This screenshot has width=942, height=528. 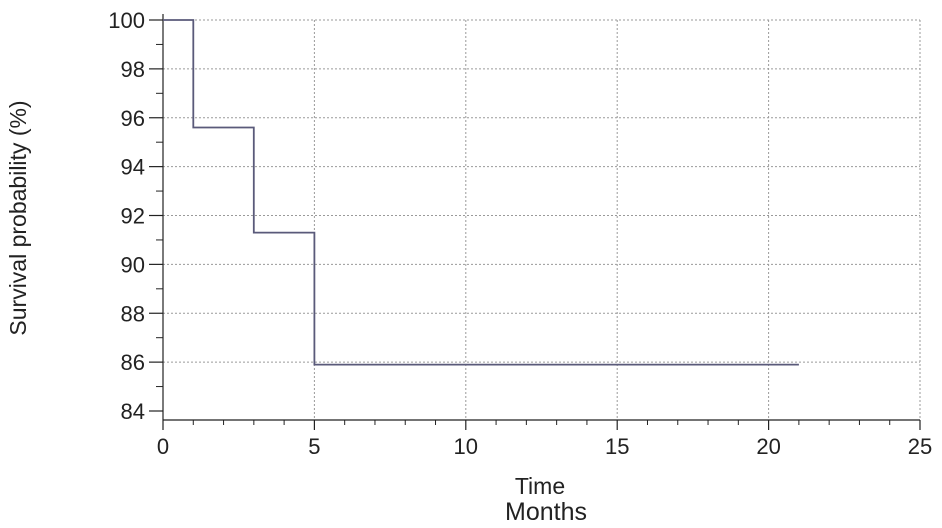 What do you see at coordinates (133, 69) in the screenshot?
I see `y-tick-label: 98` at bounding box center [133, 69].